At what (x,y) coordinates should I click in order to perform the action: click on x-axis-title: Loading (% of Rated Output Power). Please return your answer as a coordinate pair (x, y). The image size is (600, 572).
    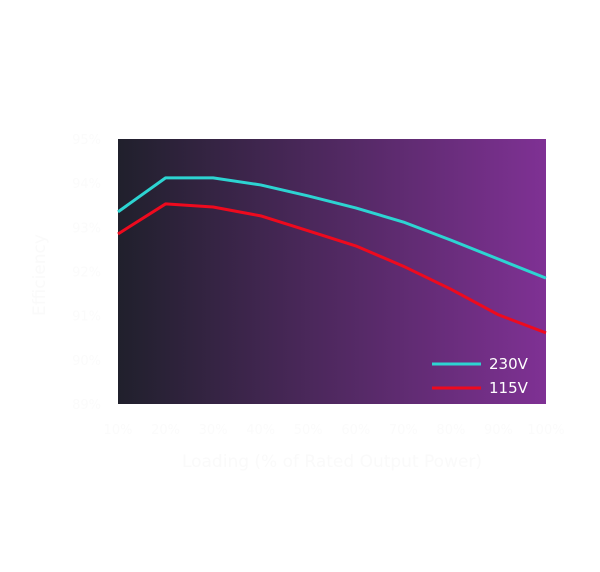
    Looking at the image, I should click on (332, 462).